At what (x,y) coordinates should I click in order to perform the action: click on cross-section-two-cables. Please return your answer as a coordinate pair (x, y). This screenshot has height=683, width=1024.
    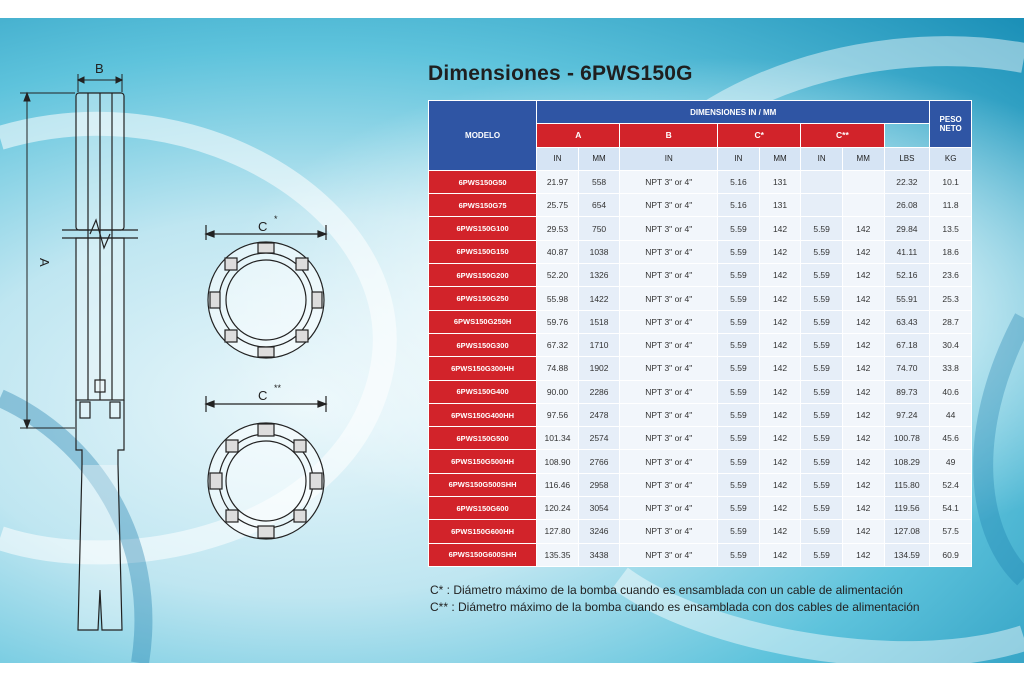
    Looking at the image, I should click on (266, 468).